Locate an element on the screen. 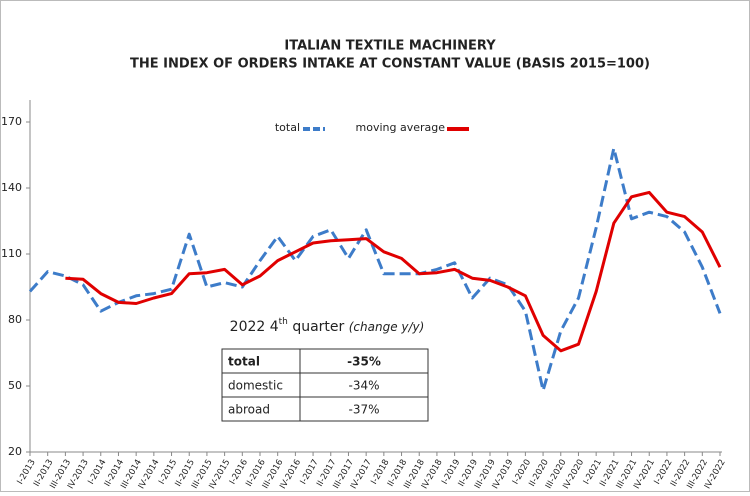 The height and width of the screenshot is (496, 750). y-tick-label: 80 is located at coordinates (15, 319).